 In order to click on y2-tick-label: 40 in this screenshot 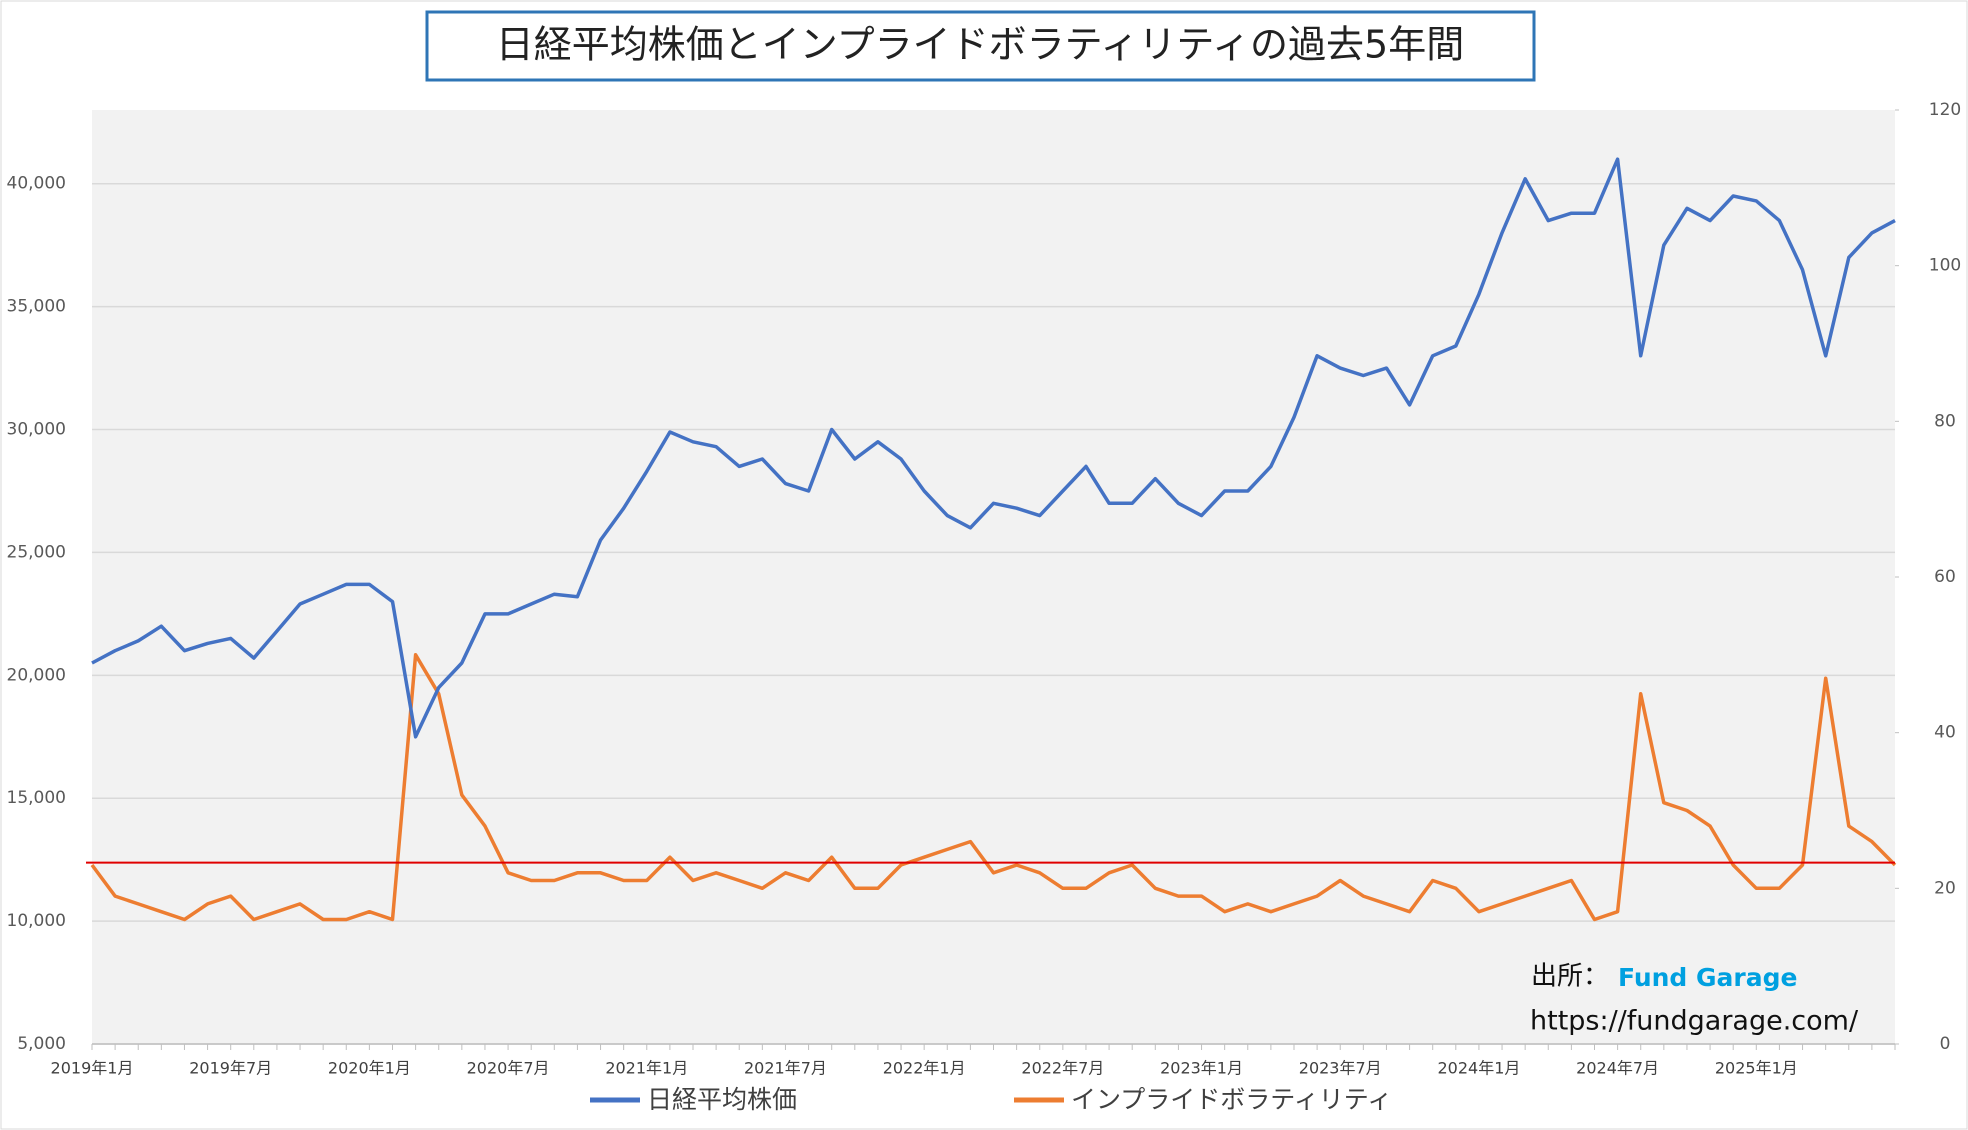, I will do `click(1945, 733)`.